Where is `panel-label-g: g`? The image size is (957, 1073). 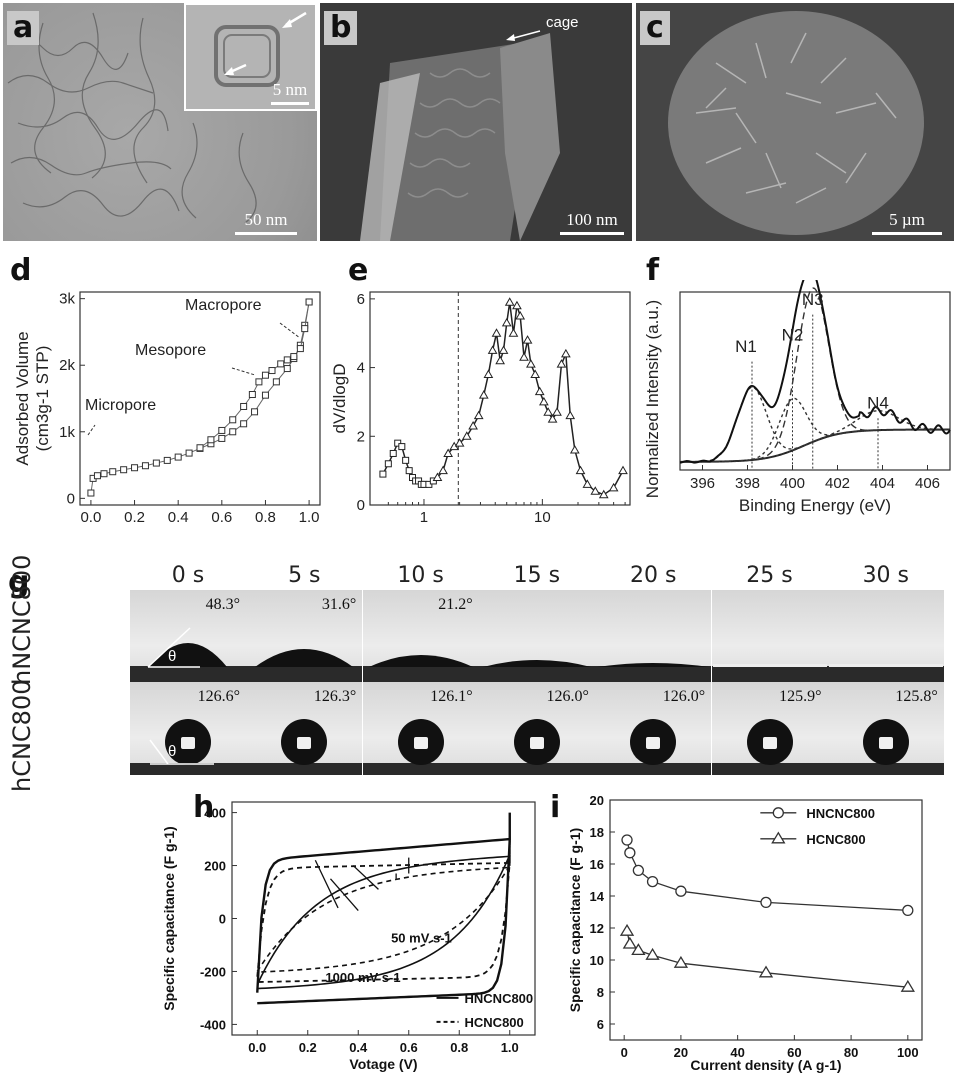
panel-label-g: g is located at coordinates (19, 582).